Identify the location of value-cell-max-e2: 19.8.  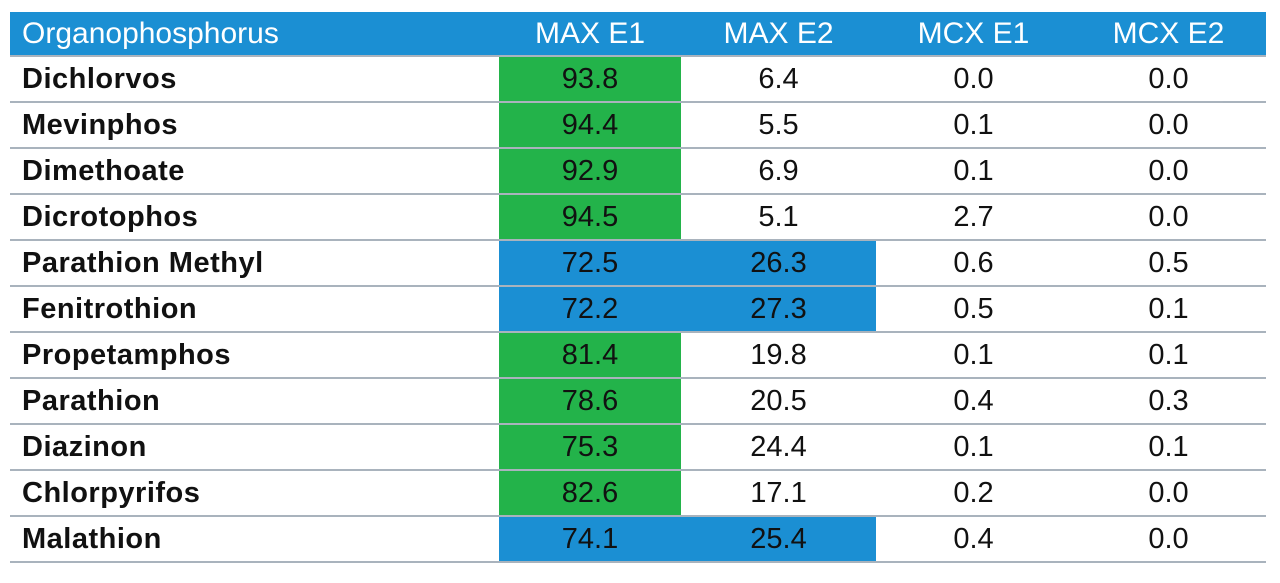
(778, 355).